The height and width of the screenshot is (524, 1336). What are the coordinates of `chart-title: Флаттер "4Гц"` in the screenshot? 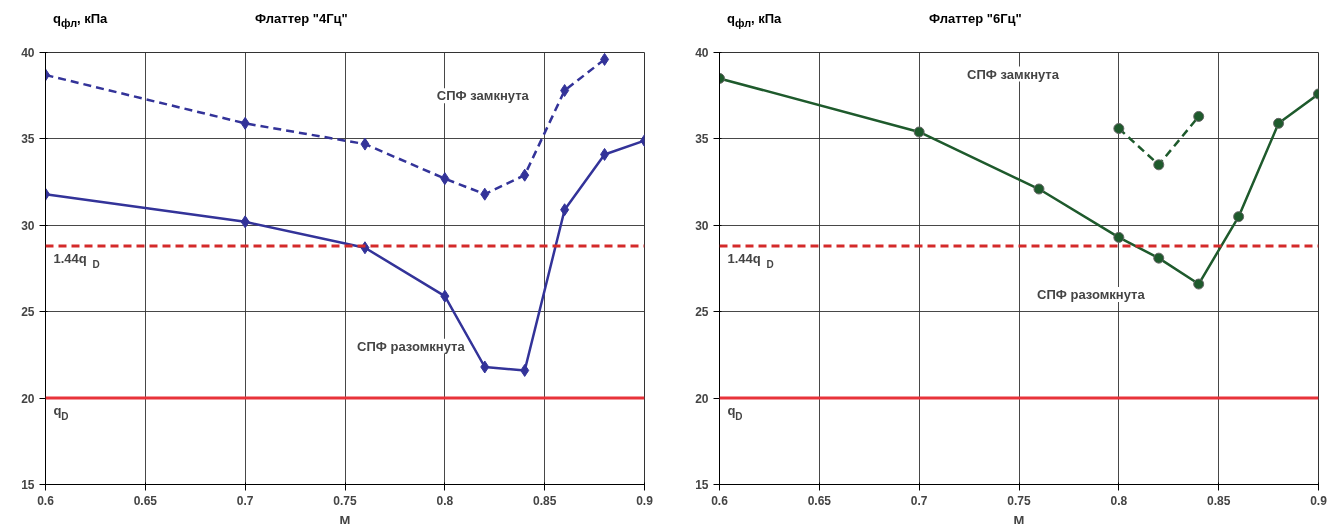 It's located at (301, 18).